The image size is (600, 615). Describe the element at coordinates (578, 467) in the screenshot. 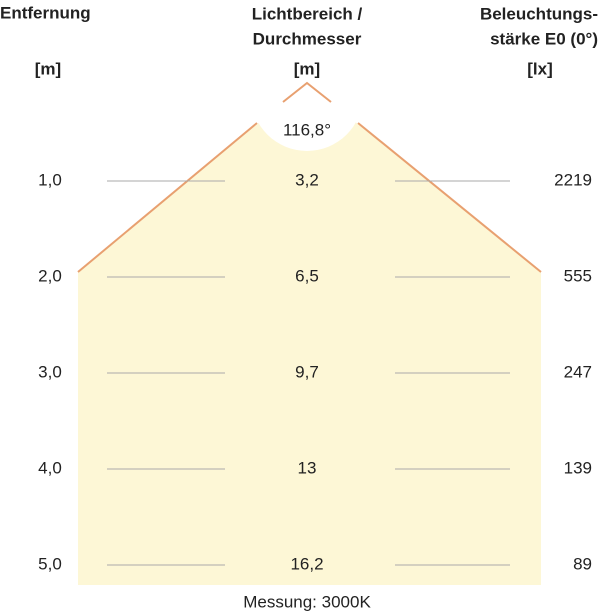

I see `illuminance: 139` at that location.